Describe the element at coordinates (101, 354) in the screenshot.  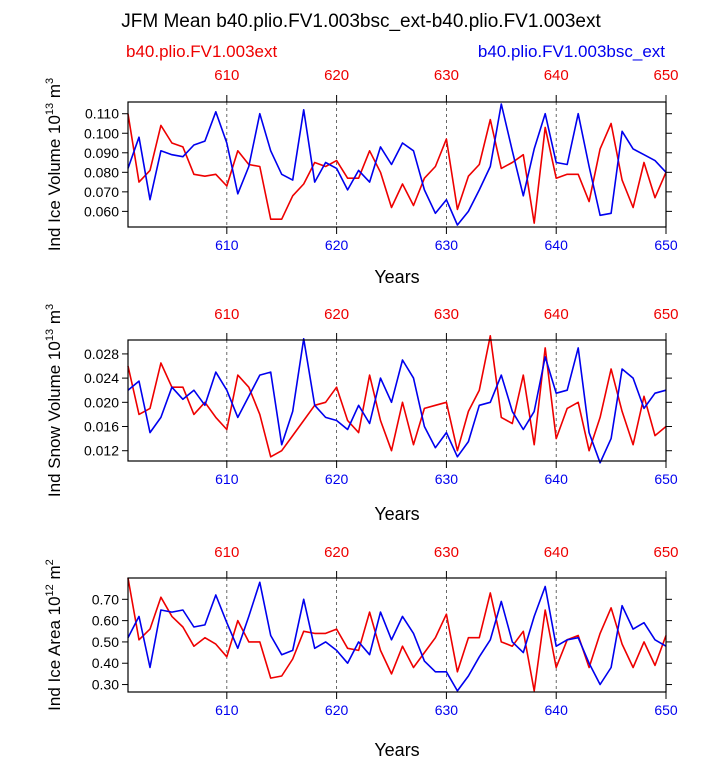
I see `y-tick-label: 0.028` at that location.